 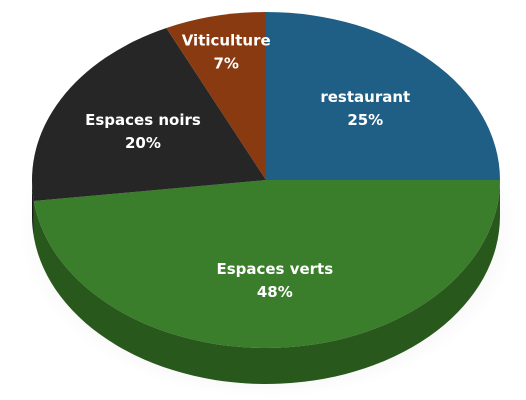 What do you see at coordinates (275, 292) in the screenshot?
I see `slice-value: 48%` at bounding box center [275, 292].